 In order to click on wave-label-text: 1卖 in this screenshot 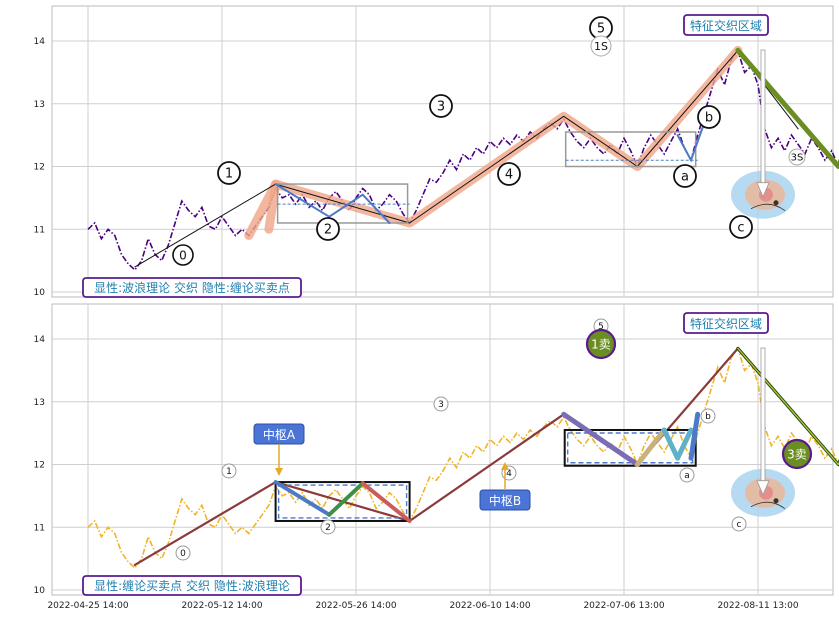, I will do `click(601, 344)`.